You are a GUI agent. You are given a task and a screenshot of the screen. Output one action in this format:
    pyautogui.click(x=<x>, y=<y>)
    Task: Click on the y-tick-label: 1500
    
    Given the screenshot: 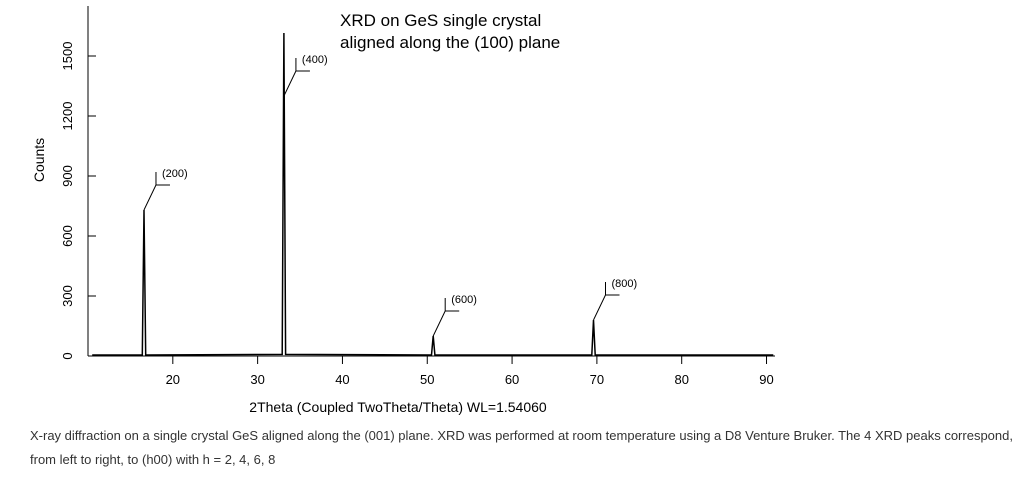 What is the action you would take?
    pyautogui.click(x=67, y=56)
    